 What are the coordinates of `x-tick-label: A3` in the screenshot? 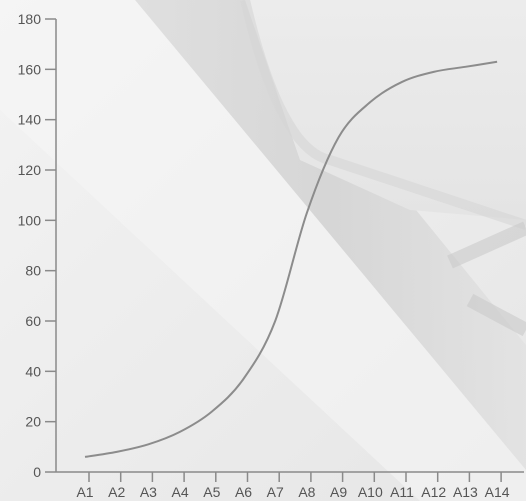 It's located at (148, 492).